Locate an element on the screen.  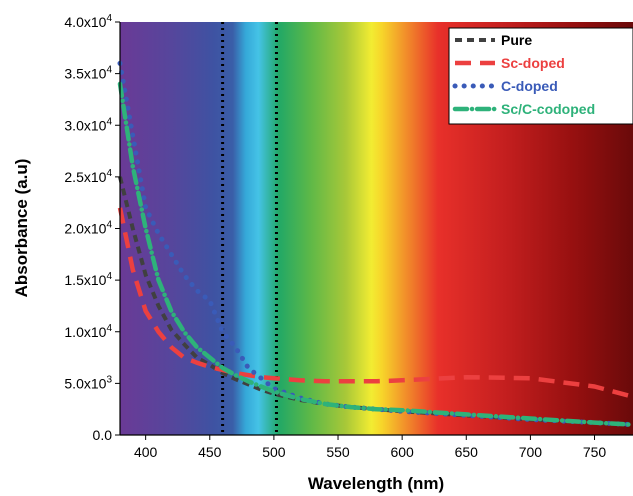
y-tick-label: 0.0 is located at coordinates (103, 435).